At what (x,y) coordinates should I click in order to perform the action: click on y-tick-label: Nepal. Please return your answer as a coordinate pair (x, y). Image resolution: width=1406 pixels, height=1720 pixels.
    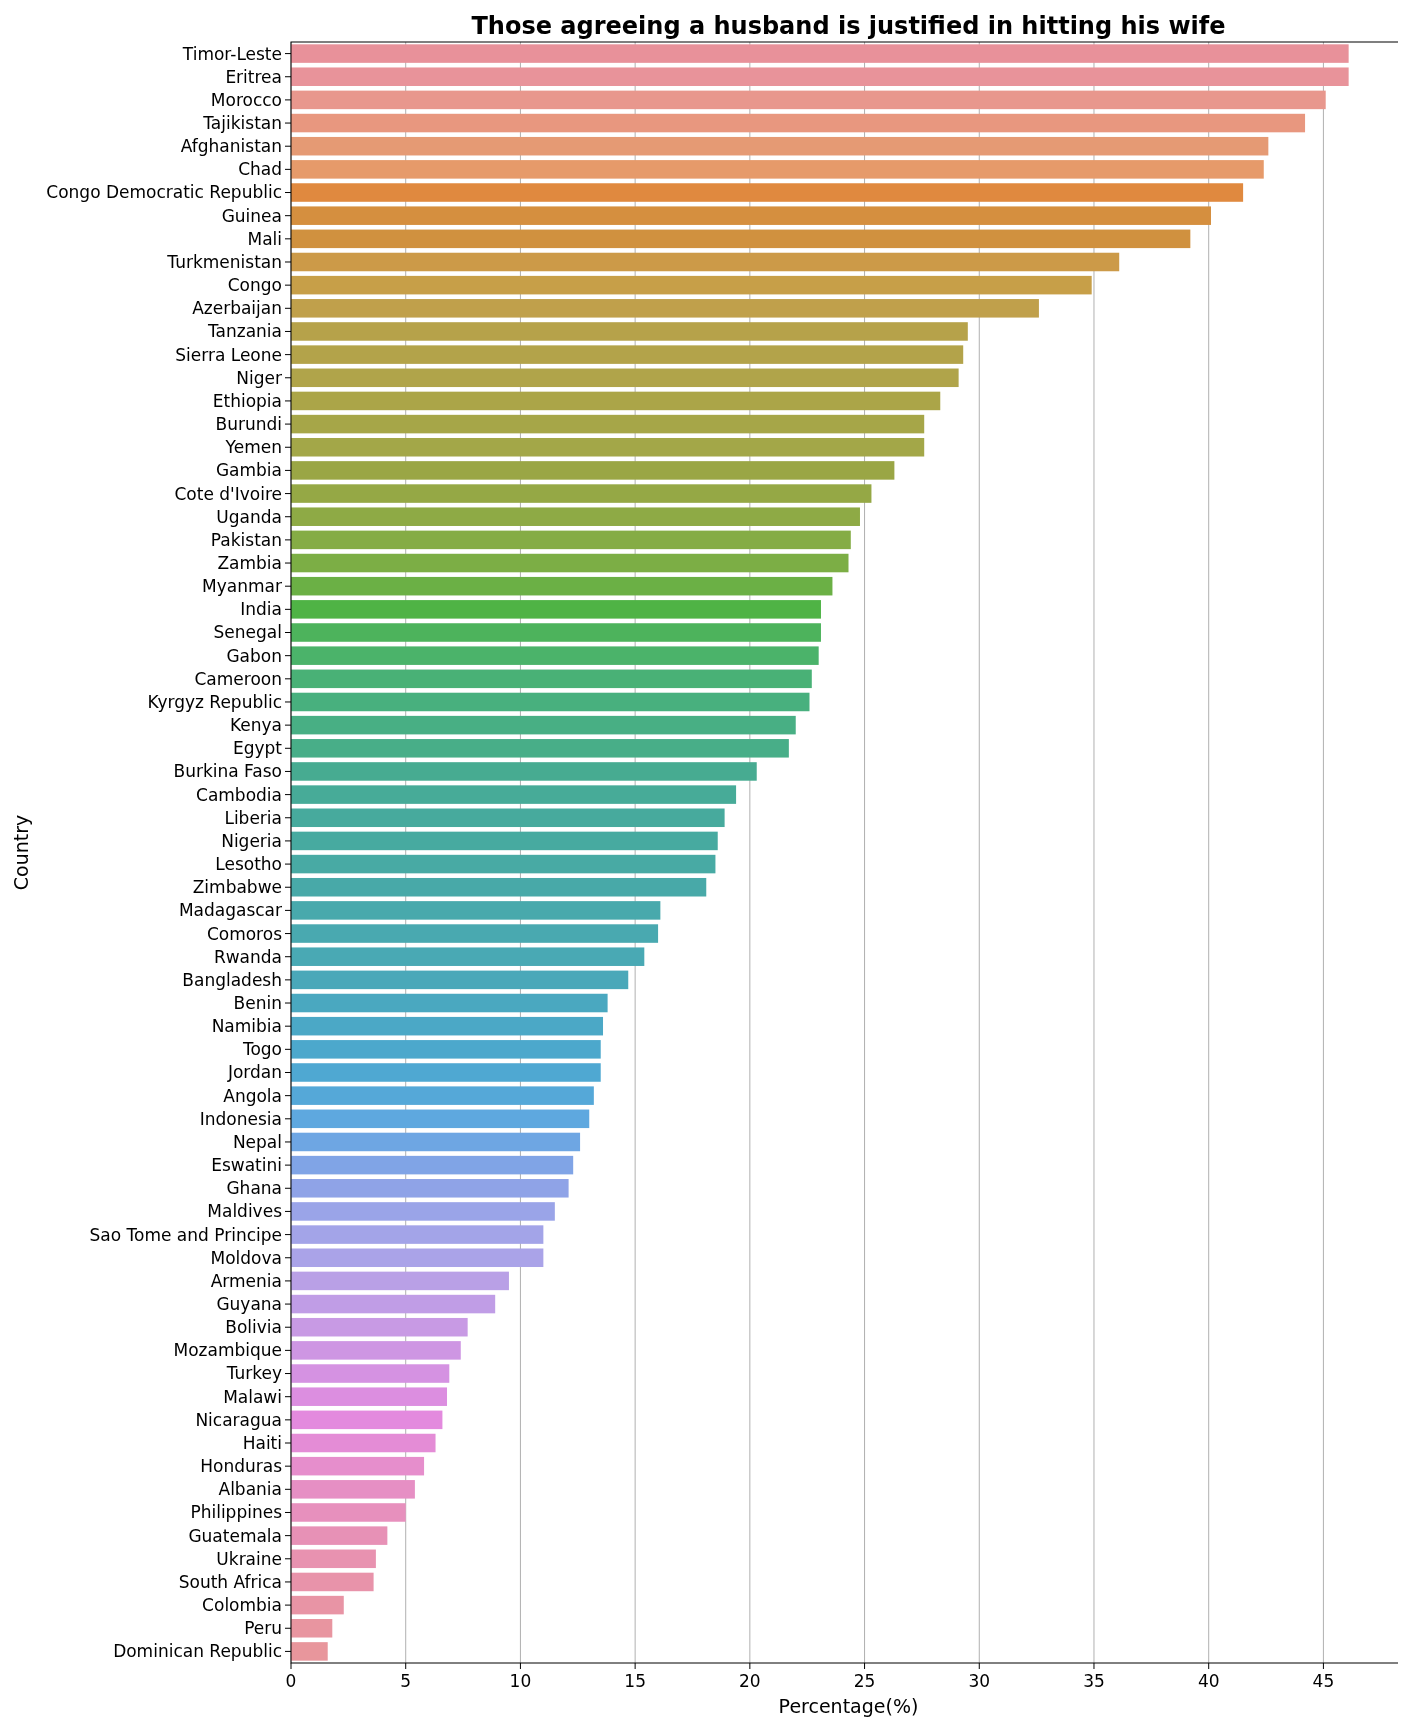
    Looking at the image, I should click on (257, 1141).